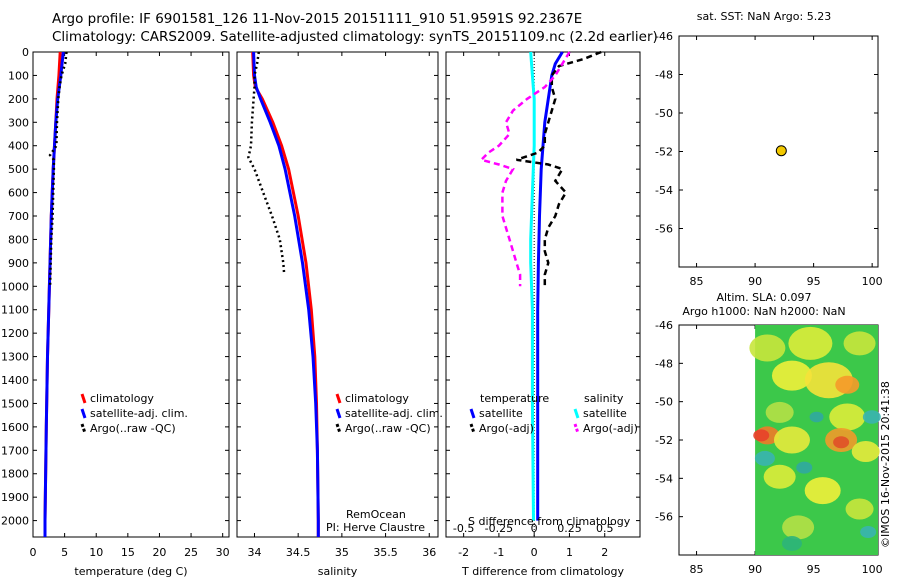  What do you see at coordinates (499, 528) in the screenshot?
I see `secondary-x-tick-label: -0.25` at bounding box center [499, 528].